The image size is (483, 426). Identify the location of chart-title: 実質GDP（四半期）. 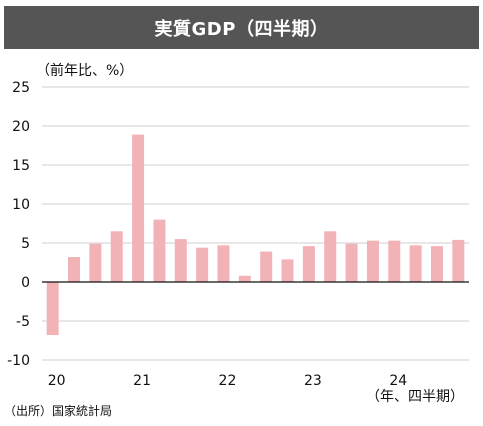
(241, 29).